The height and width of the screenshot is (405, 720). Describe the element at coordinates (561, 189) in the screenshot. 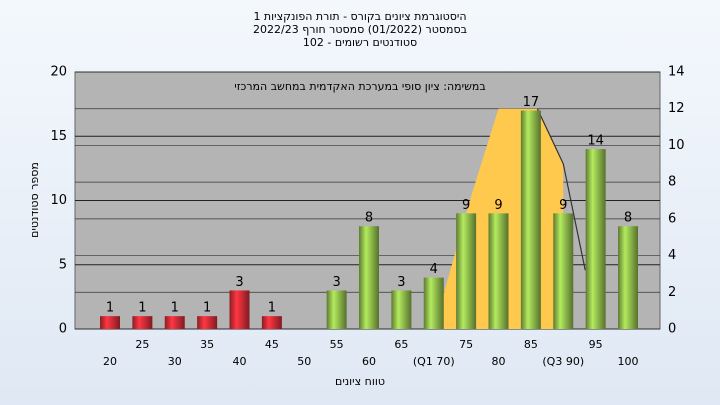

I see `distribution-line` at that location.